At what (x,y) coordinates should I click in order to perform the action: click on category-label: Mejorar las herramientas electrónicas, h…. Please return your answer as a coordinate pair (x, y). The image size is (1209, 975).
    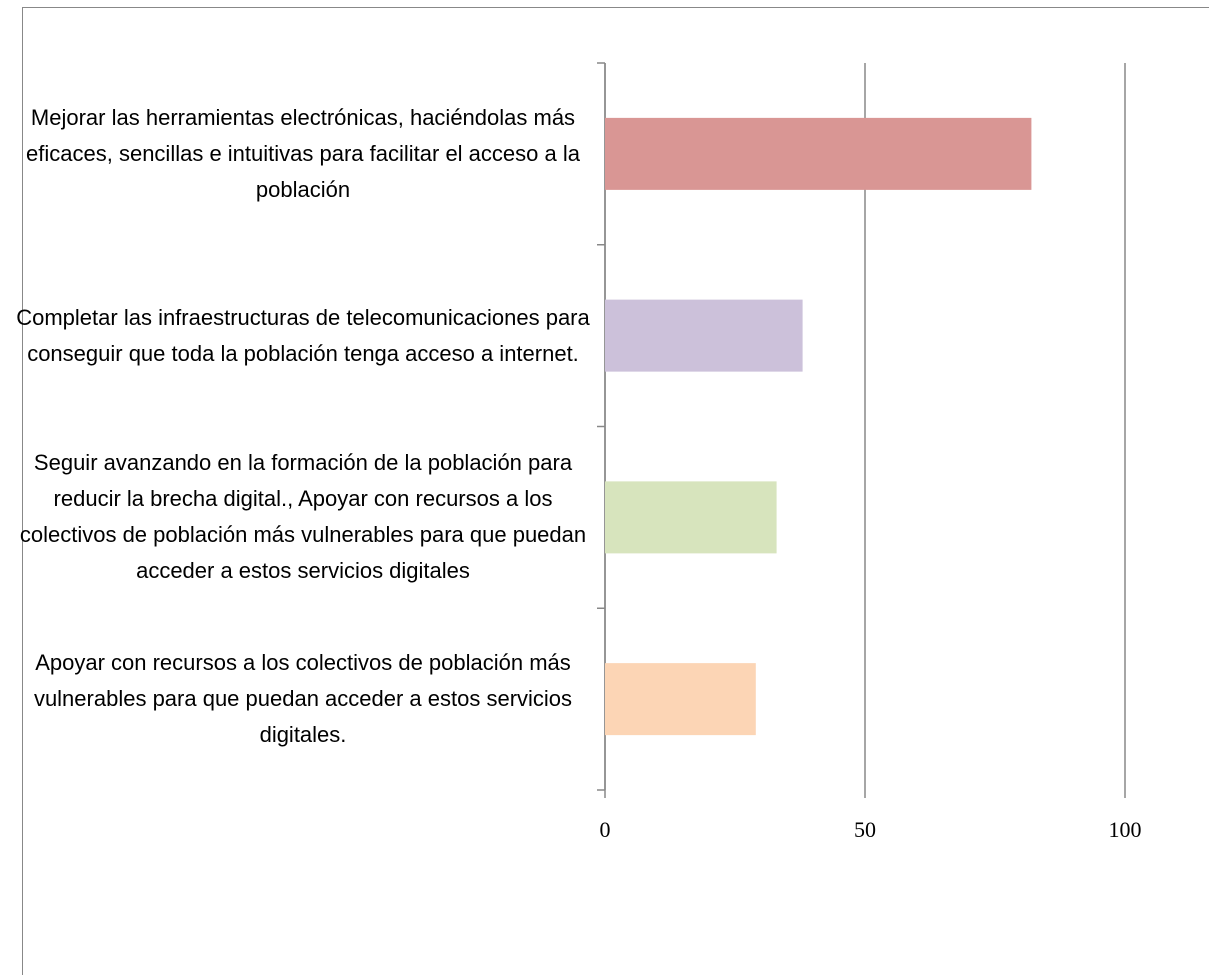
    Looking at the image, I should click on (303, 153).